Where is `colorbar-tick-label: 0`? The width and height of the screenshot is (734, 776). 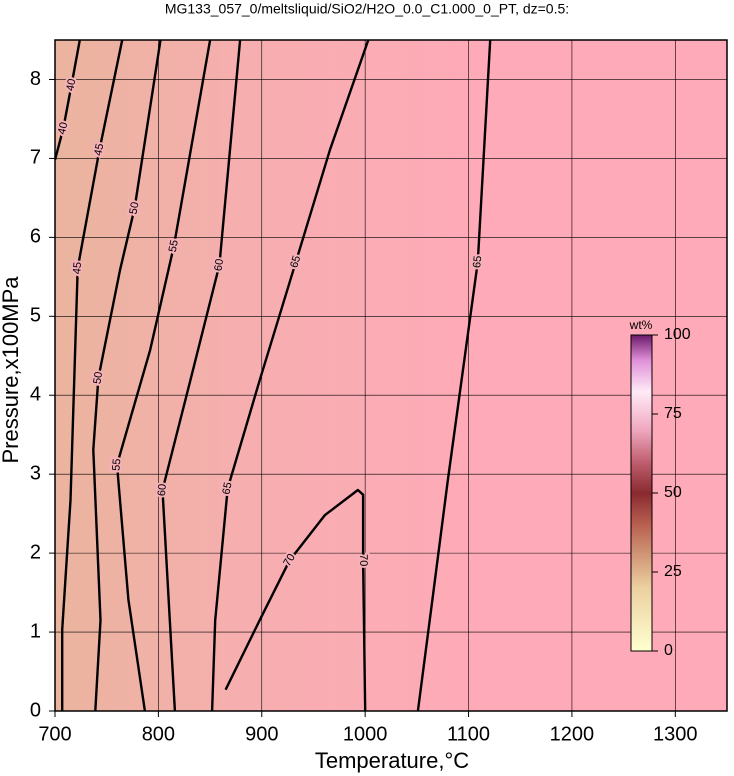
colorbar-tick-label: 0 is located at coordinates (668, 650).